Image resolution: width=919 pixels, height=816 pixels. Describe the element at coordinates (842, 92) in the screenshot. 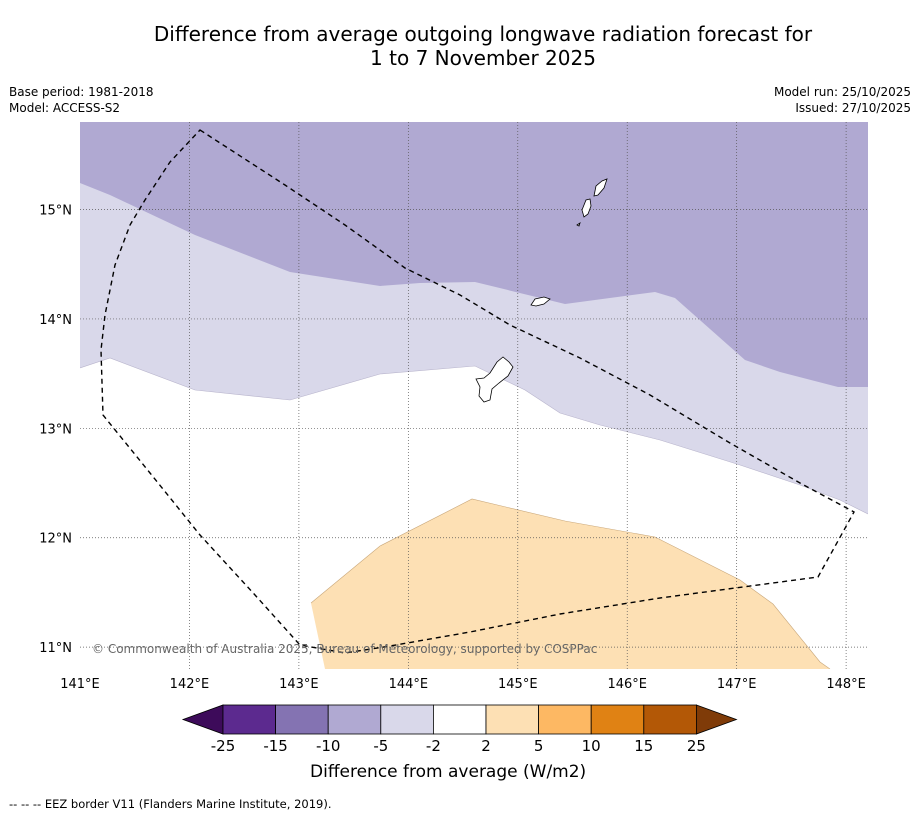

I see `model-run: Model run: 25/10/2025` at that location.